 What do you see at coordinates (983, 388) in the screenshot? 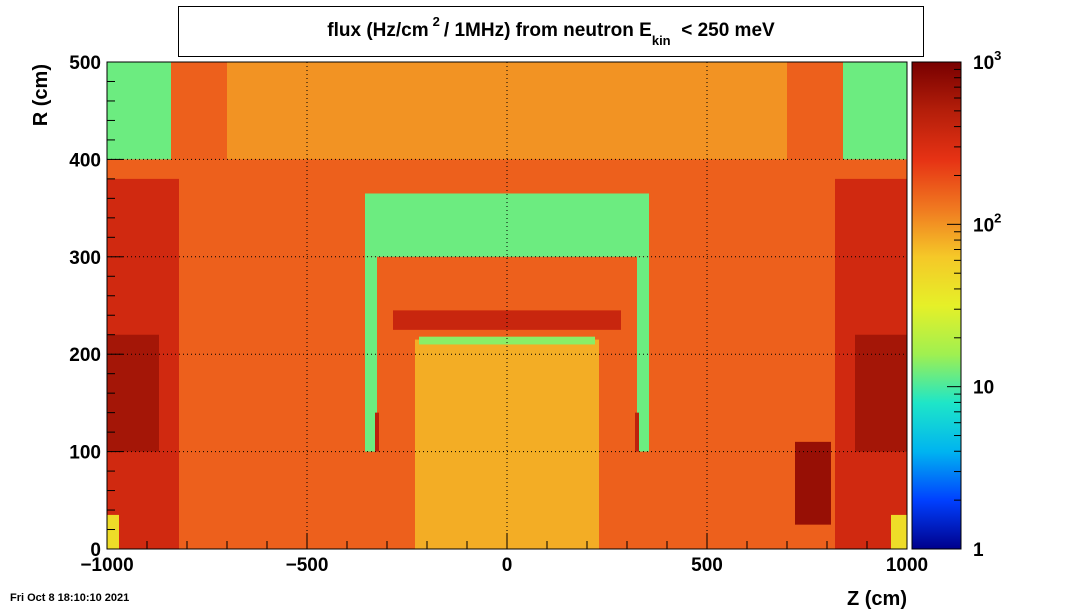
I see `colorbar-tick-label: 10` at bounding box center [983, 388].